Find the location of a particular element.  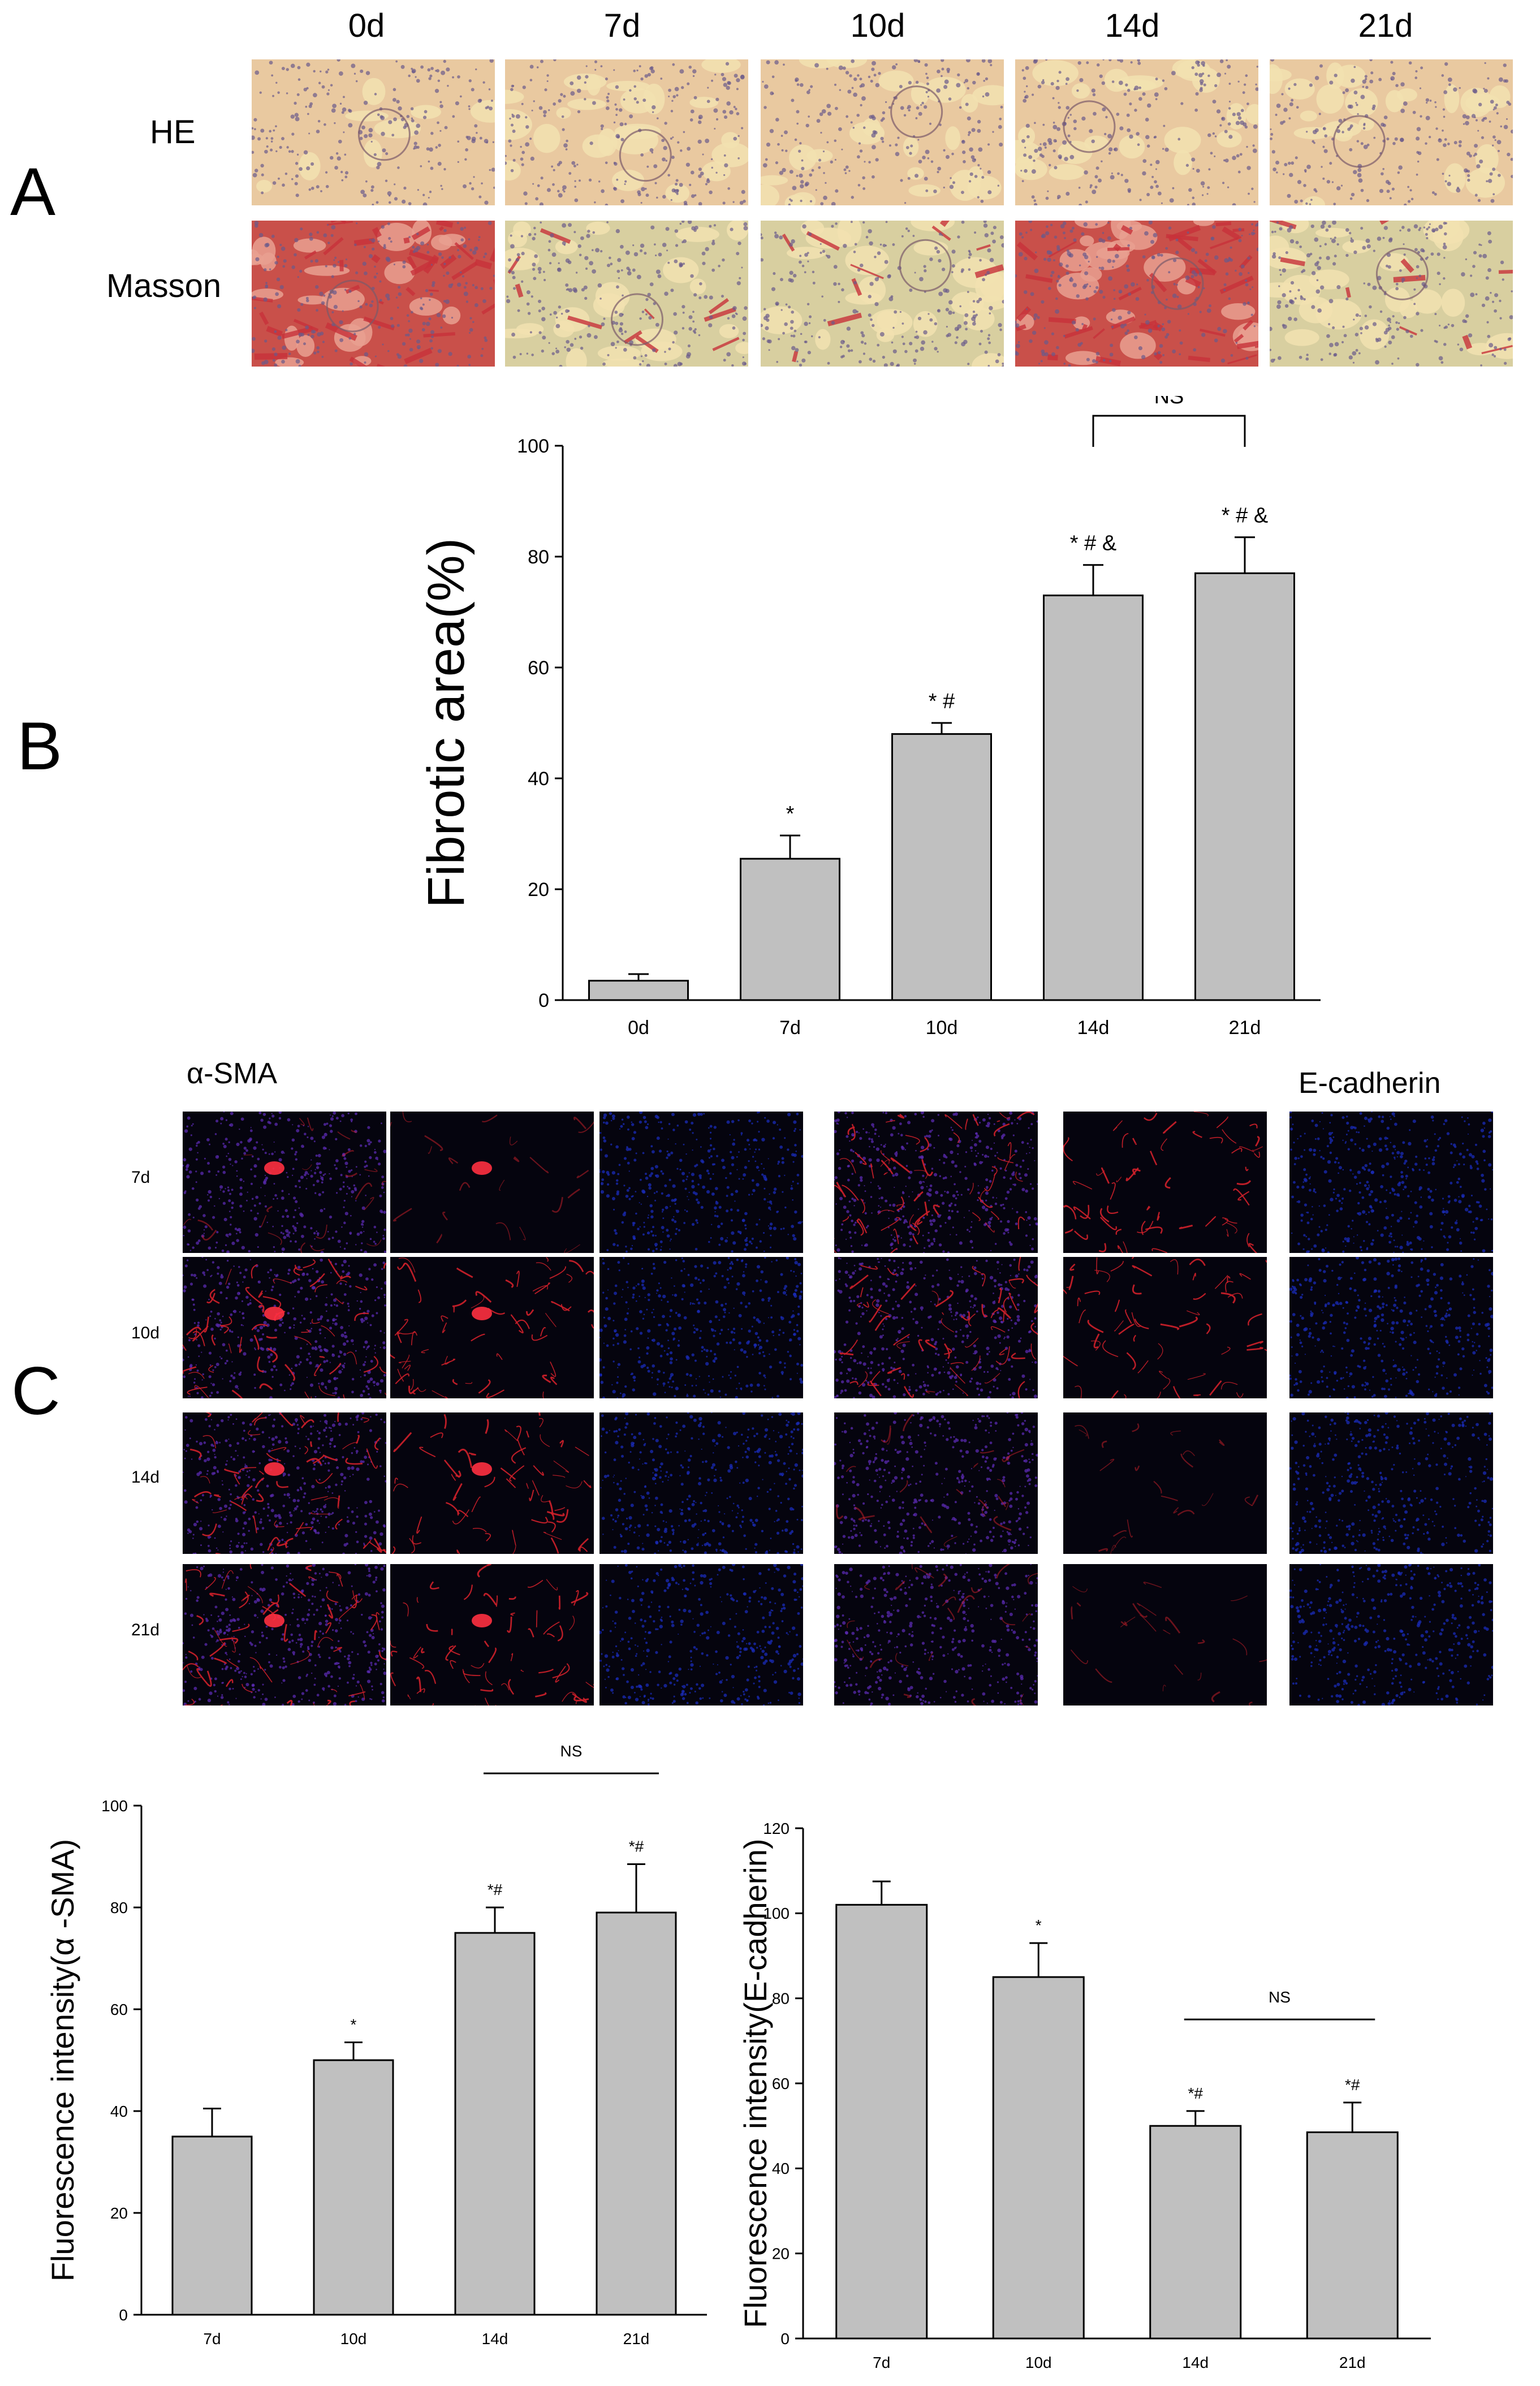

histology-tile-masson-0d is located at coordinates (373, 294).